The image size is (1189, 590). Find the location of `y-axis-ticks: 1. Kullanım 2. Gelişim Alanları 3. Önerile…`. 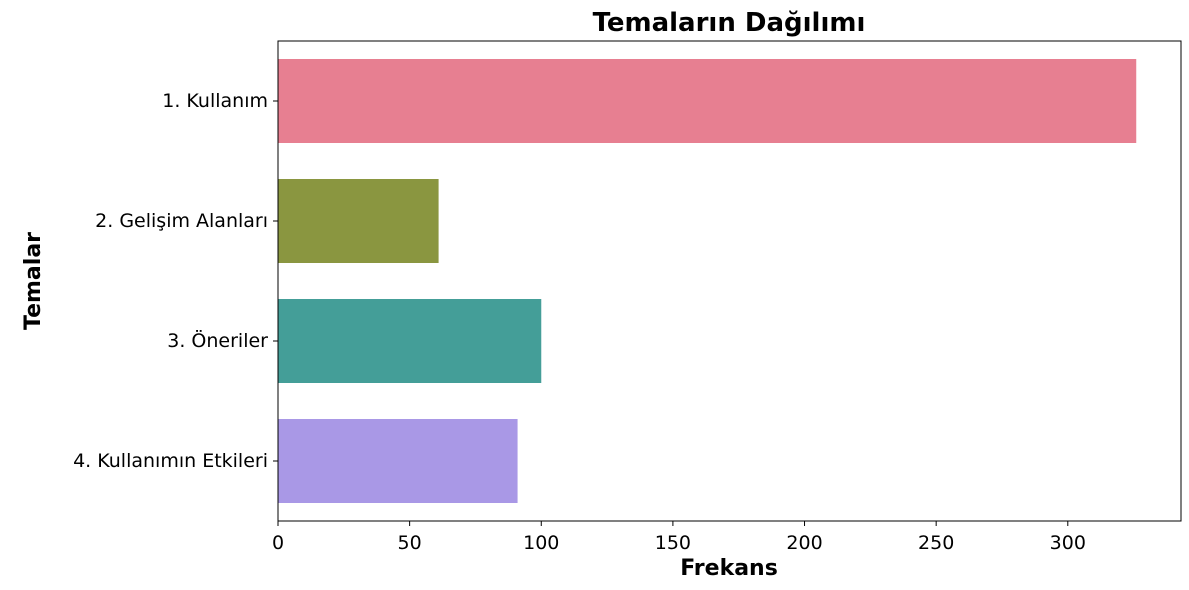

y-axis-ticks: 1. Kullanım 2. Gelişim Alanları 3. Önerile… is located at coordinates (175, 281).